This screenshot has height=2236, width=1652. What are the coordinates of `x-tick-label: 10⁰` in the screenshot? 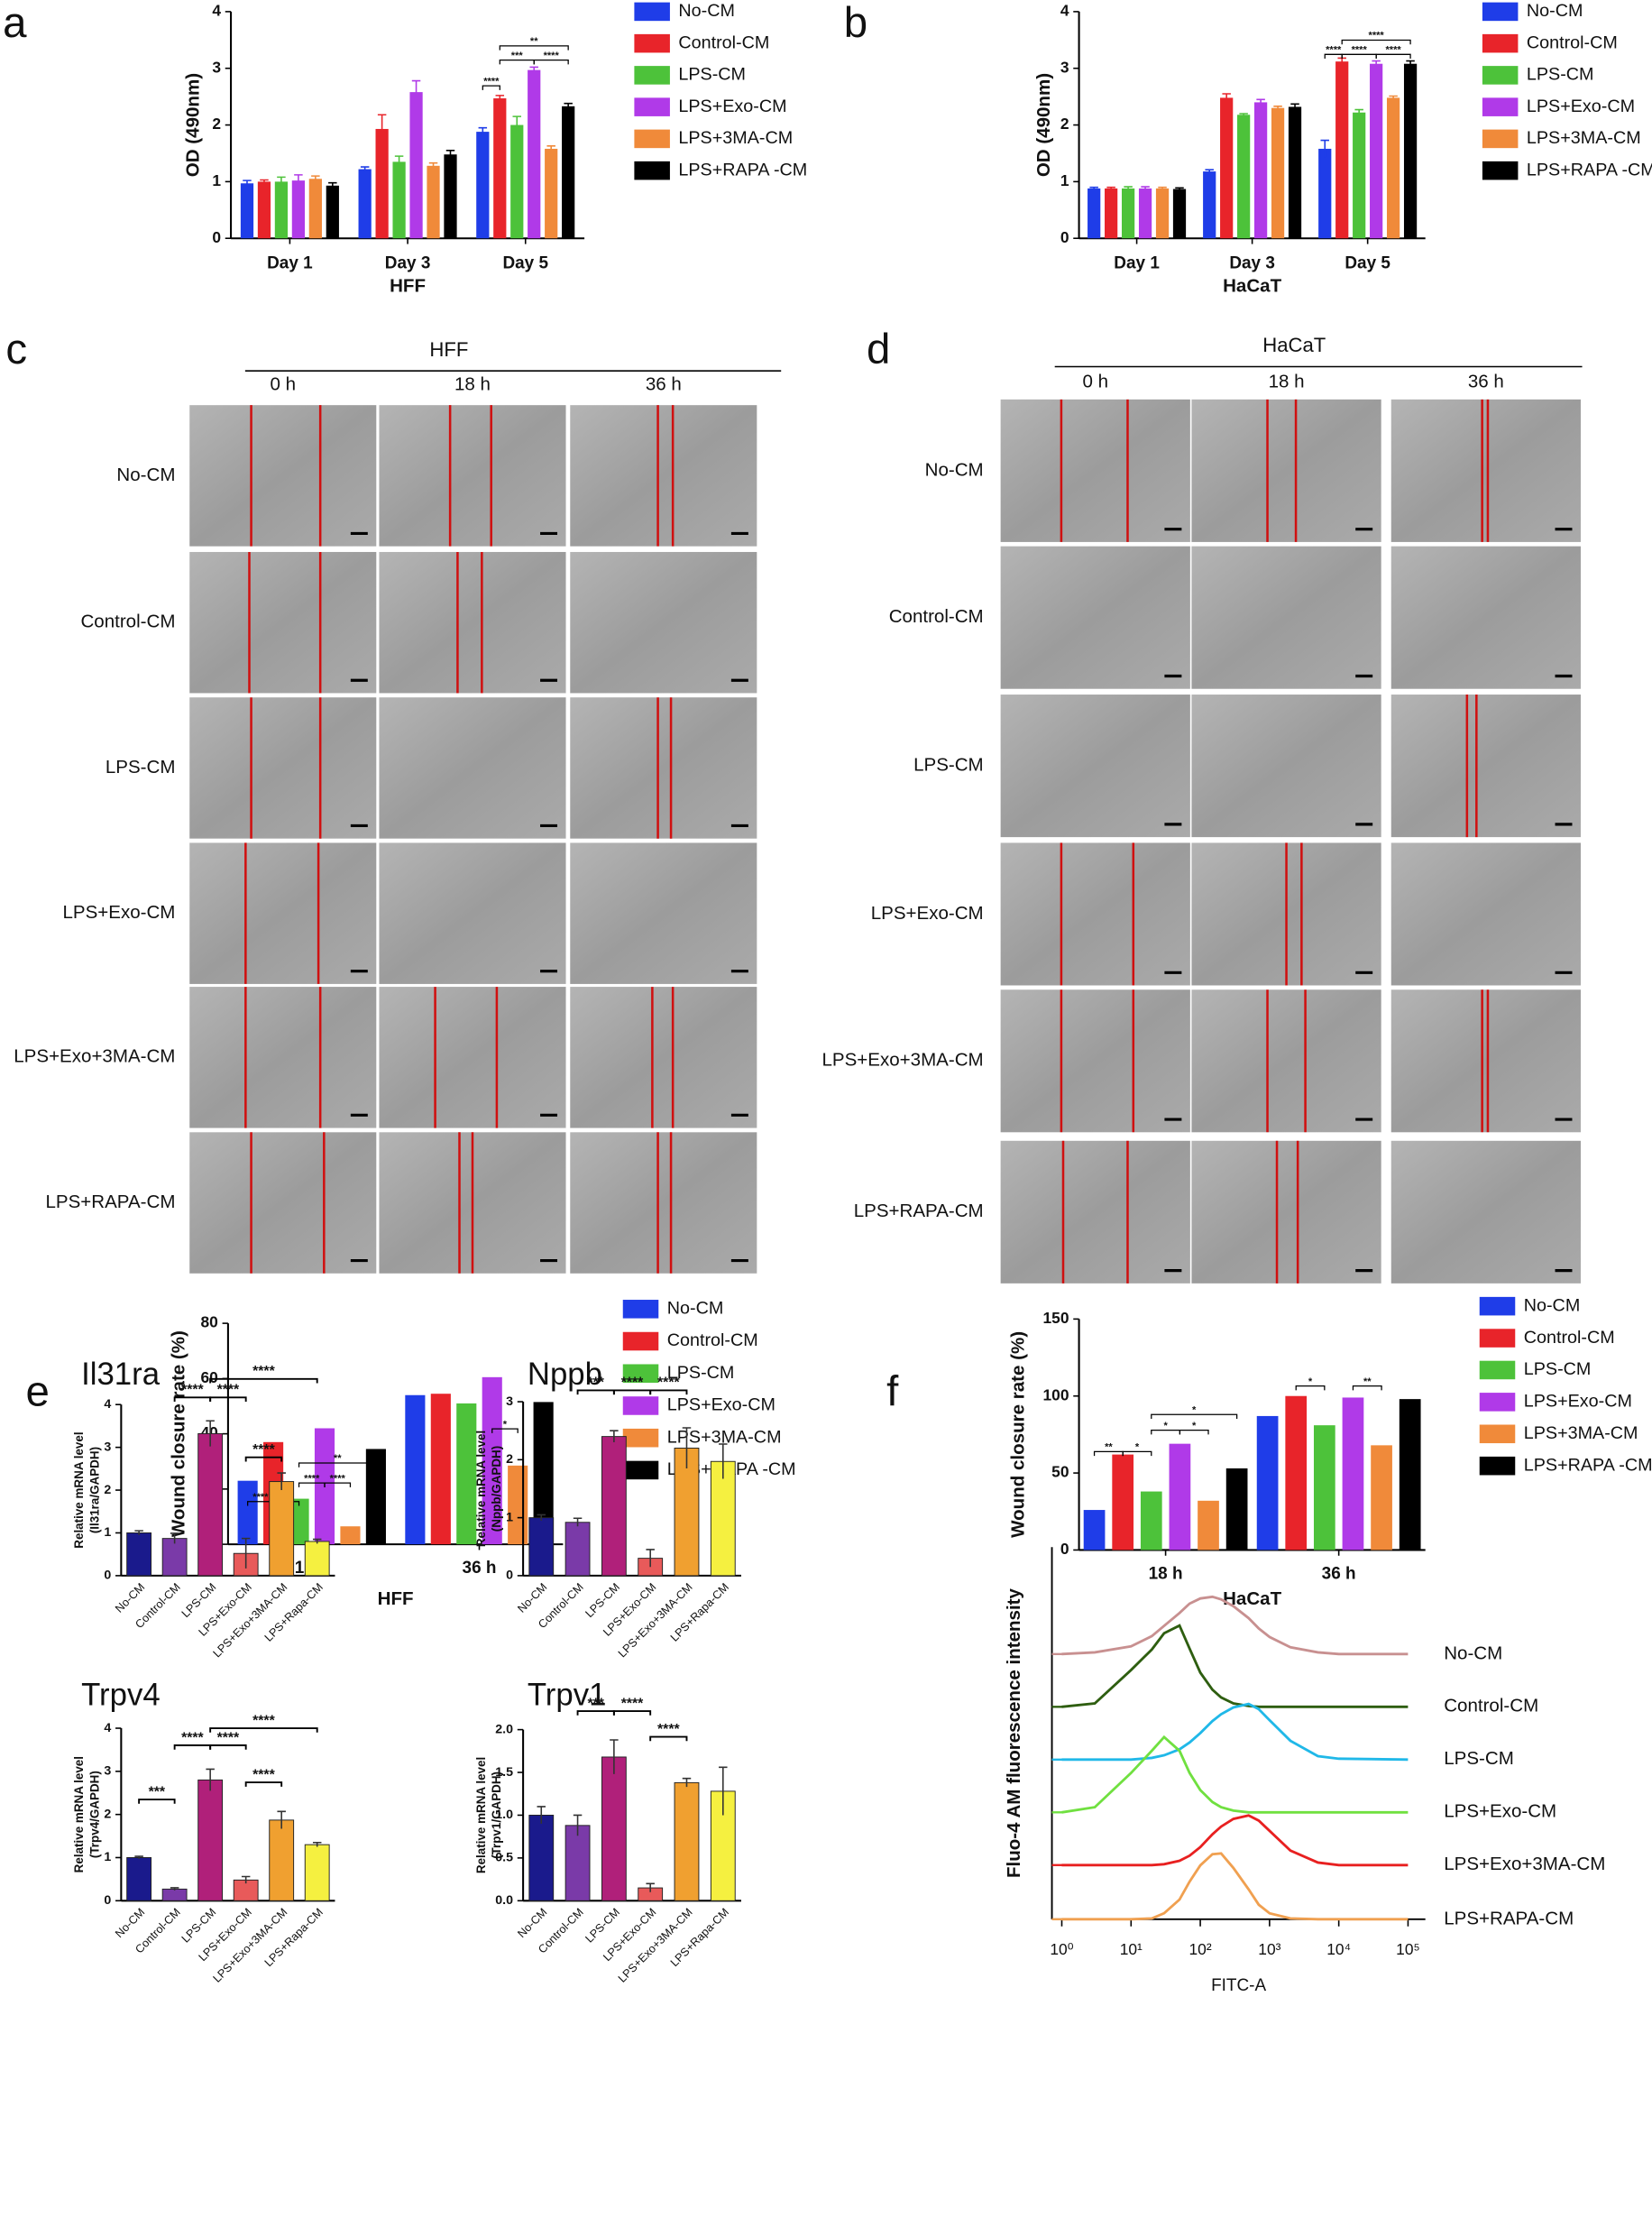 It's located at (1061, 1949).